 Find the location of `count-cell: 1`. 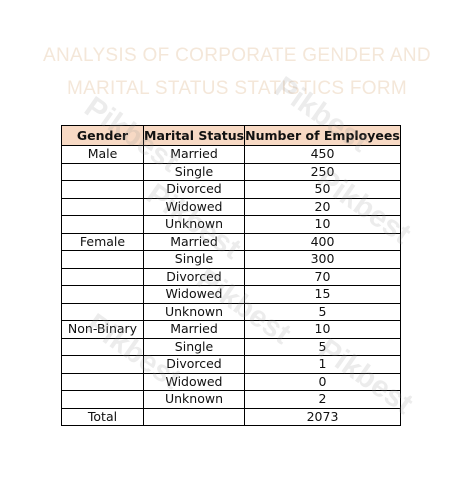

count-cell: 1 is located at coordinates (322, 364).